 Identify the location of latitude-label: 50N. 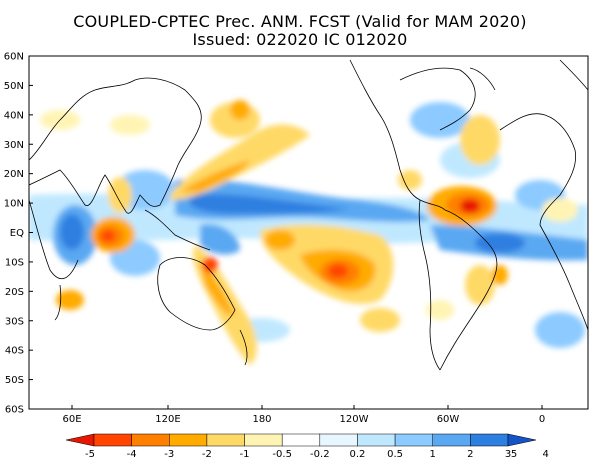
(14, 86).